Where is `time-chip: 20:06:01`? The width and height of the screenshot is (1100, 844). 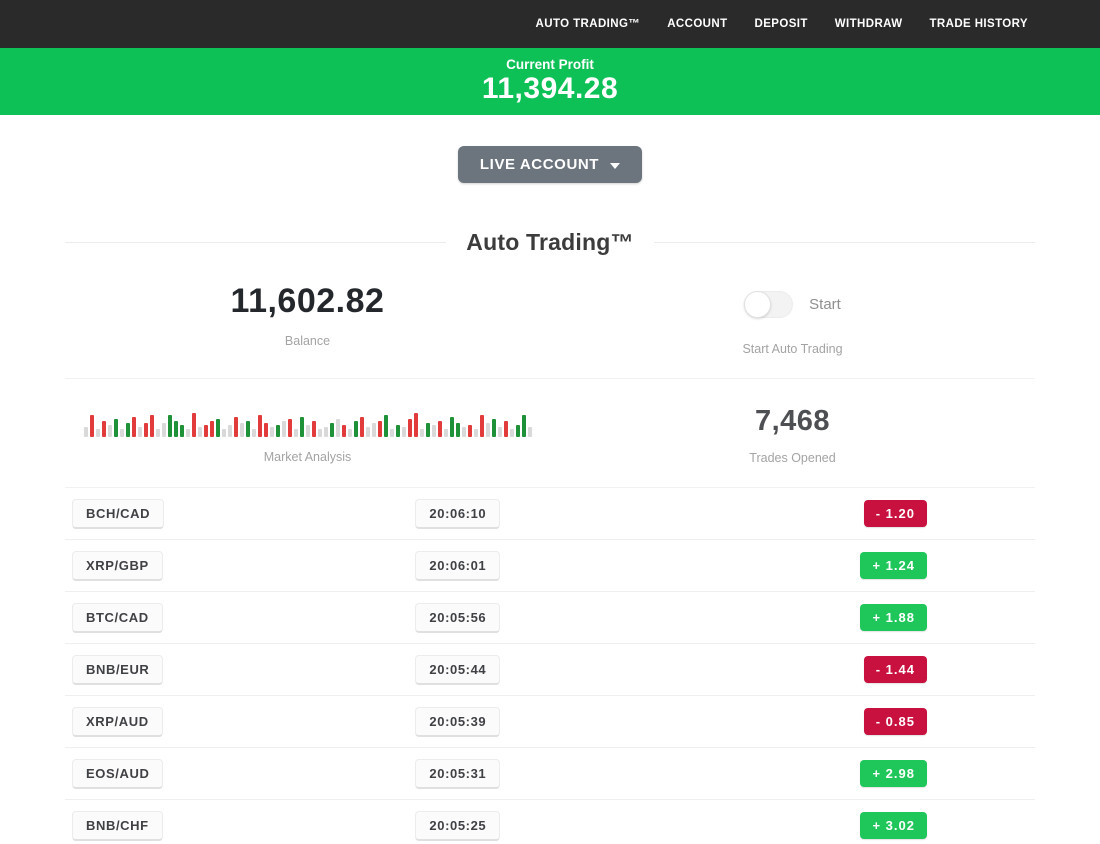 time-chip: 20:06:01 is located at coordinates (458, 565).